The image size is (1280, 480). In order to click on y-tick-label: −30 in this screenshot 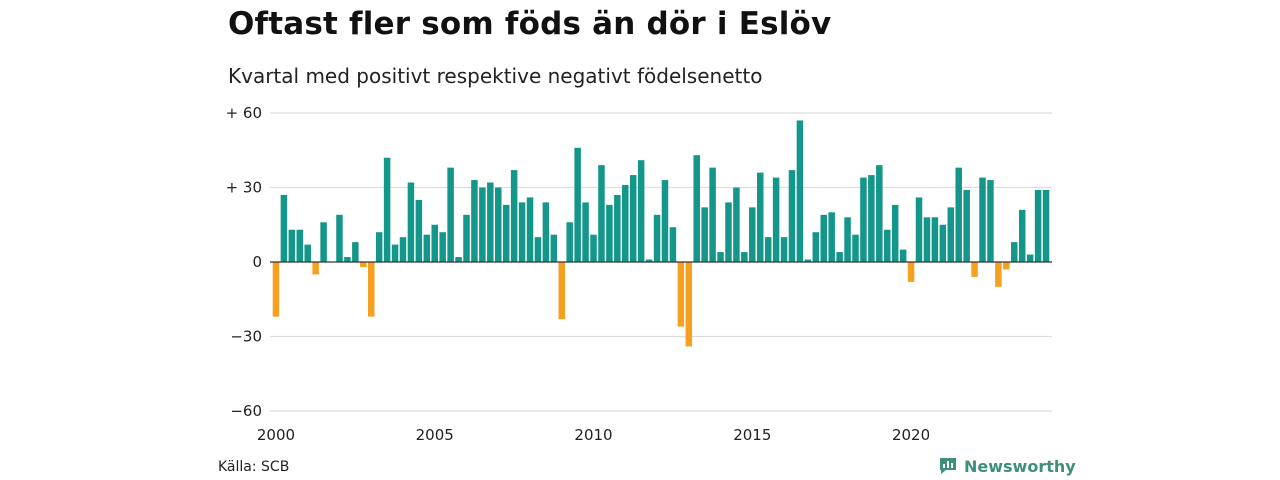, I will do `click(246, 337)`.